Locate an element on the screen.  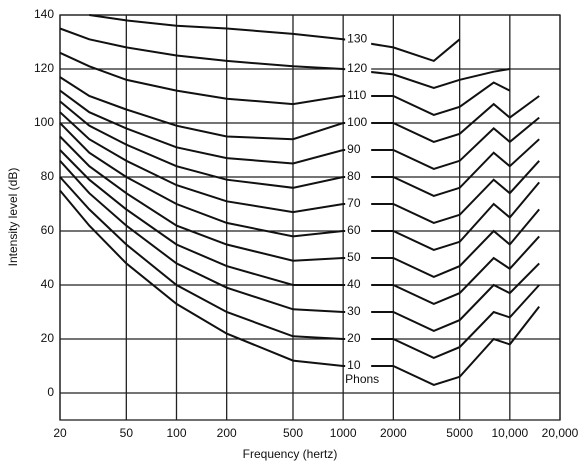
y-tick-label: 80 is located at coordinates (48, 176).